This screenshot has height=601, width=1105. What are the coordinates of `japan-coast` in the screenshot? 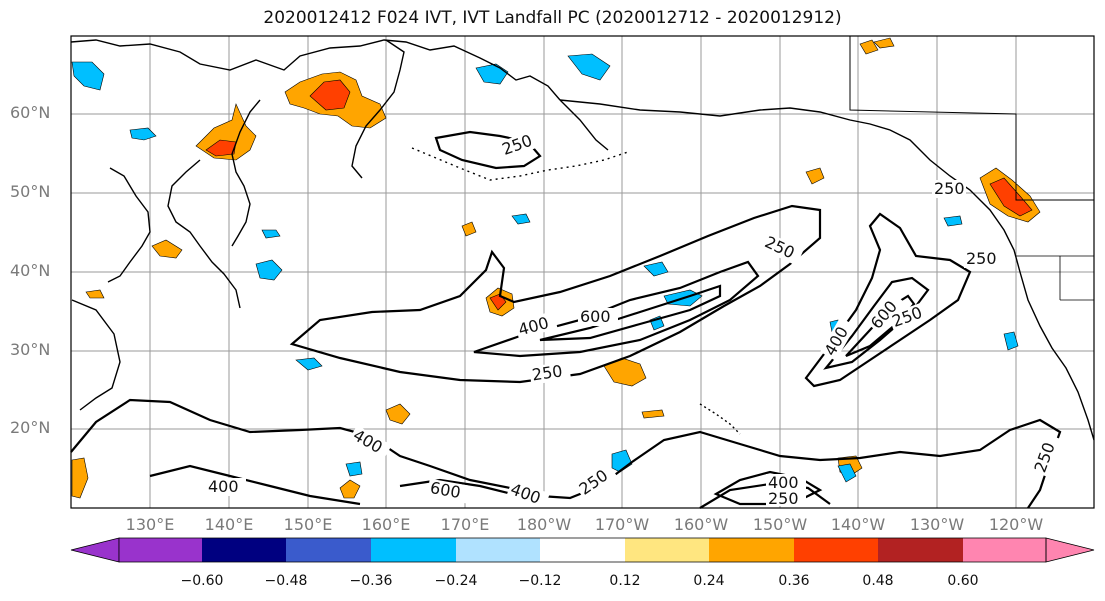 It's located at (204, 234).